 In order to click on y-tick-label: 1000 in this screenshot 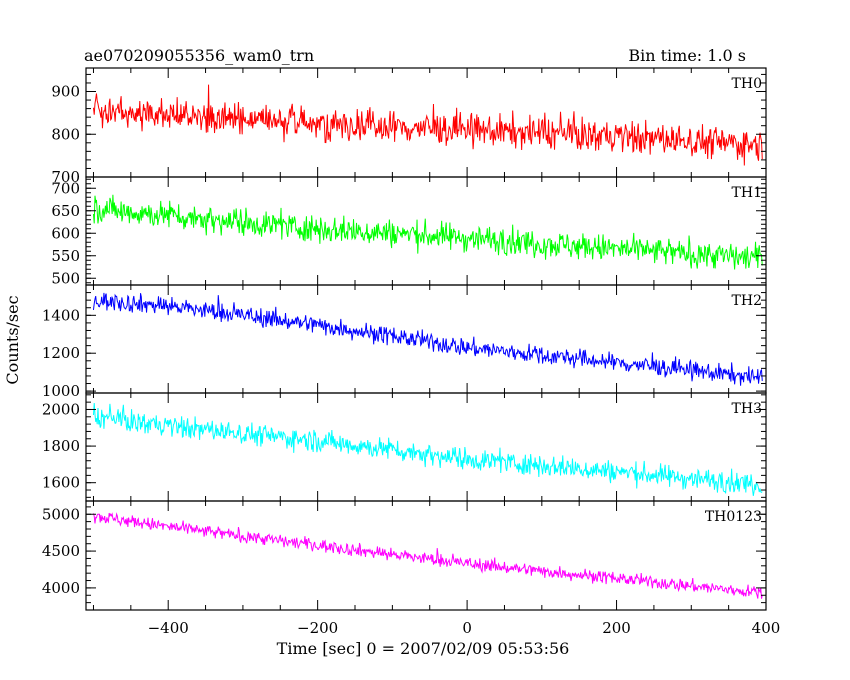, I will do `click(61, 391)`.